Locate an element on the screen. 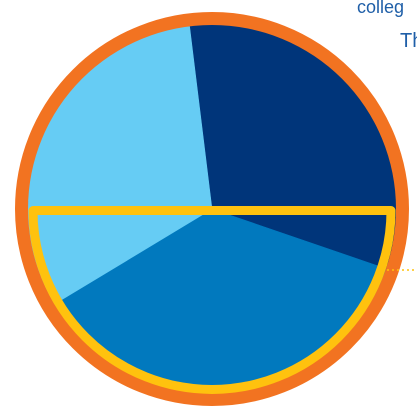 This screenshot has height=412, width=417. heading-text-line-1: colleg is located at coordinates (381, 8).